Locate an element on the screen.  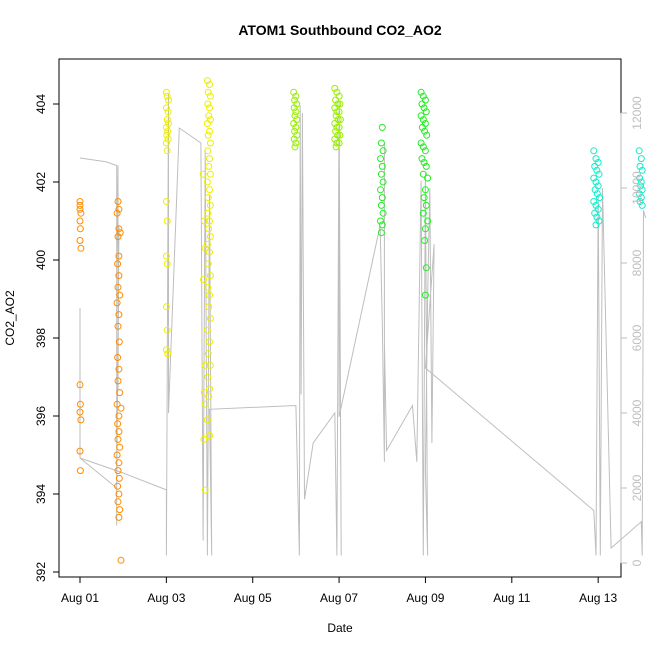
secondary-tick-label: 10000 is located at coordinates (637, 188).